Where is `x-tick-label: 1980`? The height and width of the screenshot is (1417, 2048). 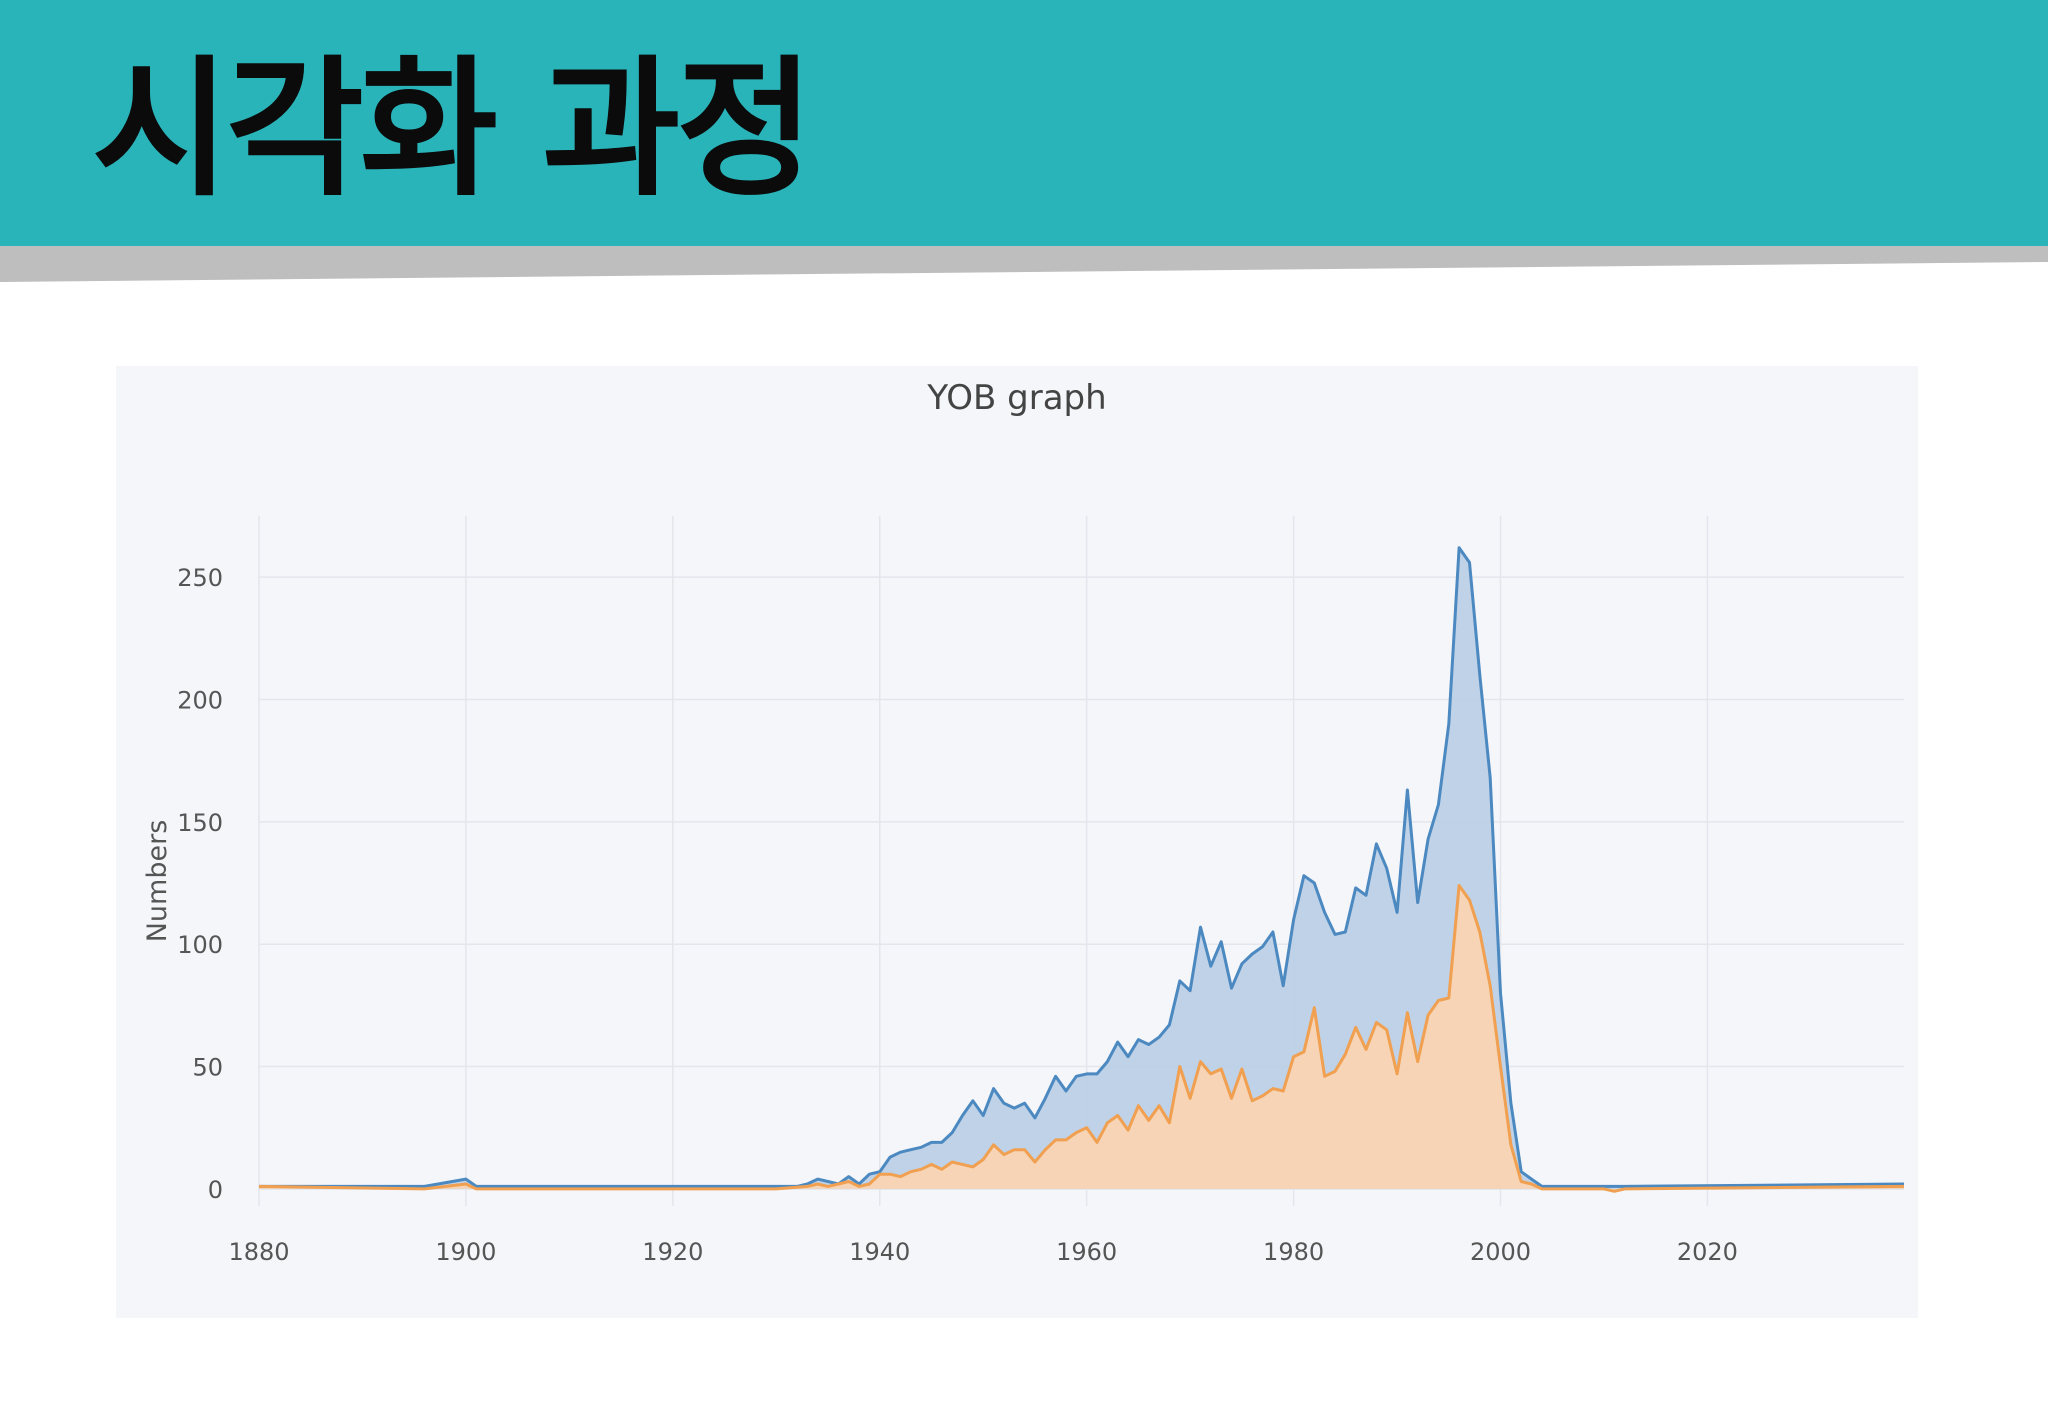 x-tick-label: 1980 is located at coordinates (1293, 1252).